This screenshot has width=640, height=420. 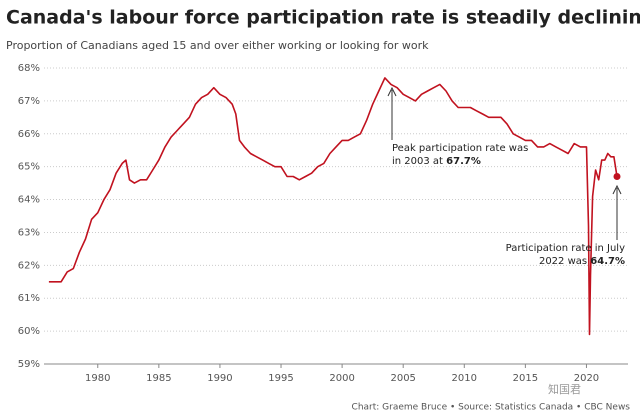 I want to click on watermark: 知国君, so click(x=564, y=389).